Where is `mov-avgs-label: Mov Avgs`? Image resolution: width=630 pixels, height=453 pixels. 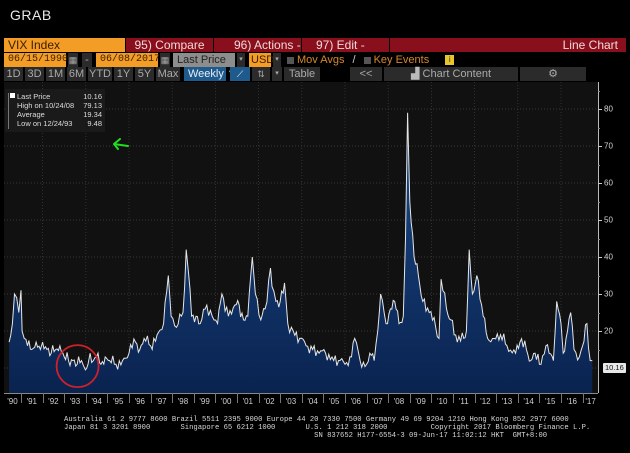 mov-avgs-label: Mov Avgs is located at coordinates (321, 60).